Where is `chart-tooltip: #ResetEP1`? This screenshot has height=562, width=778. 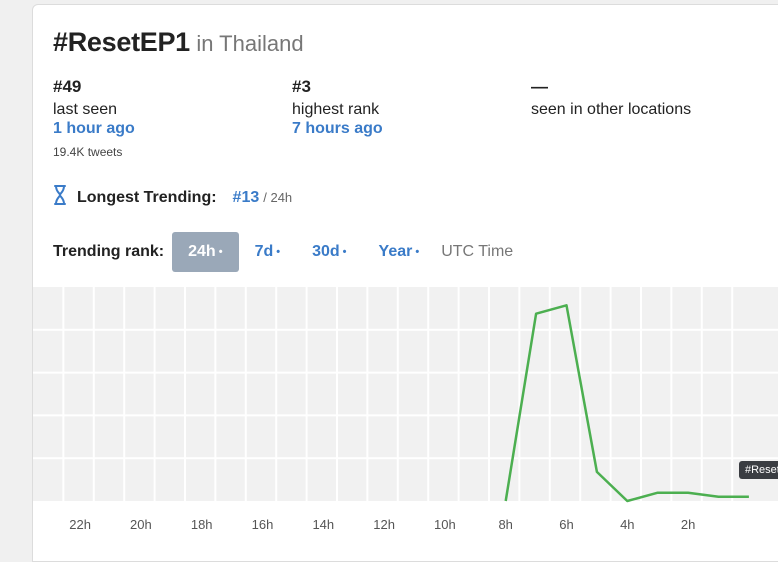 chart-tooltip: #ResetEP1 is located at coordinates (758, 470).